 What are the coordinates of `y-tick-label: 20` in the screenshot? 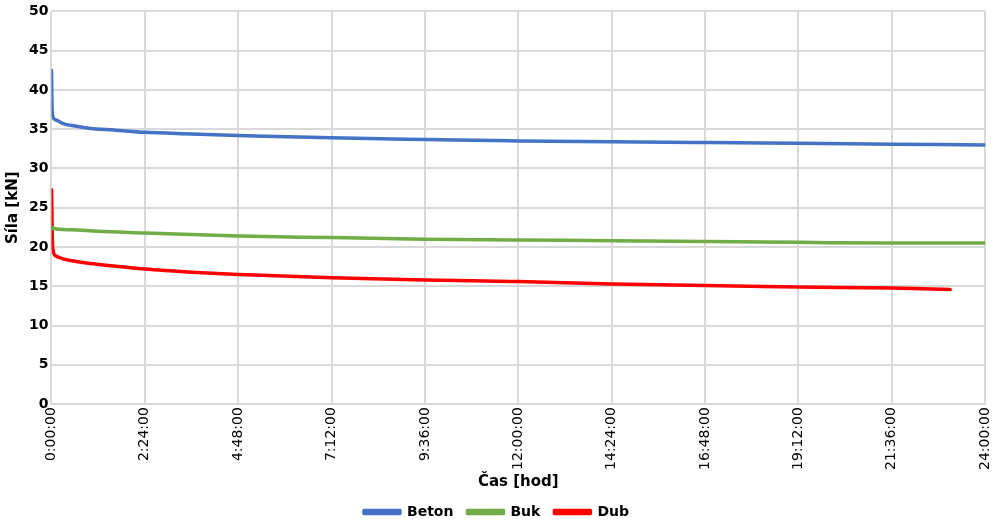 It's located at (39, 245).